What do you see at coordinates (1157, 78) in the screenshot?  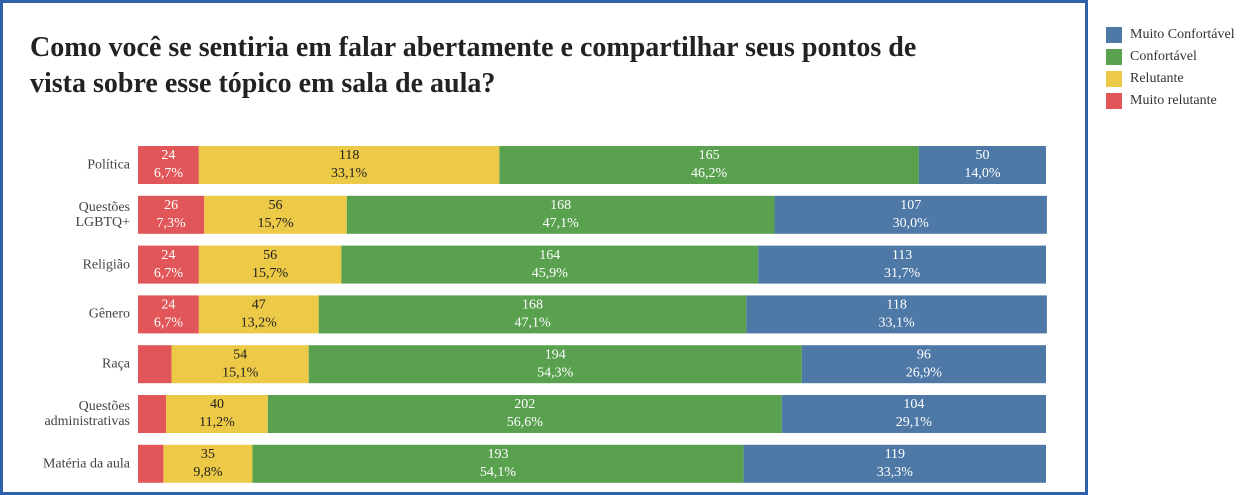 I see `legend-label: Relutante` at bounding box center [1157, 78].